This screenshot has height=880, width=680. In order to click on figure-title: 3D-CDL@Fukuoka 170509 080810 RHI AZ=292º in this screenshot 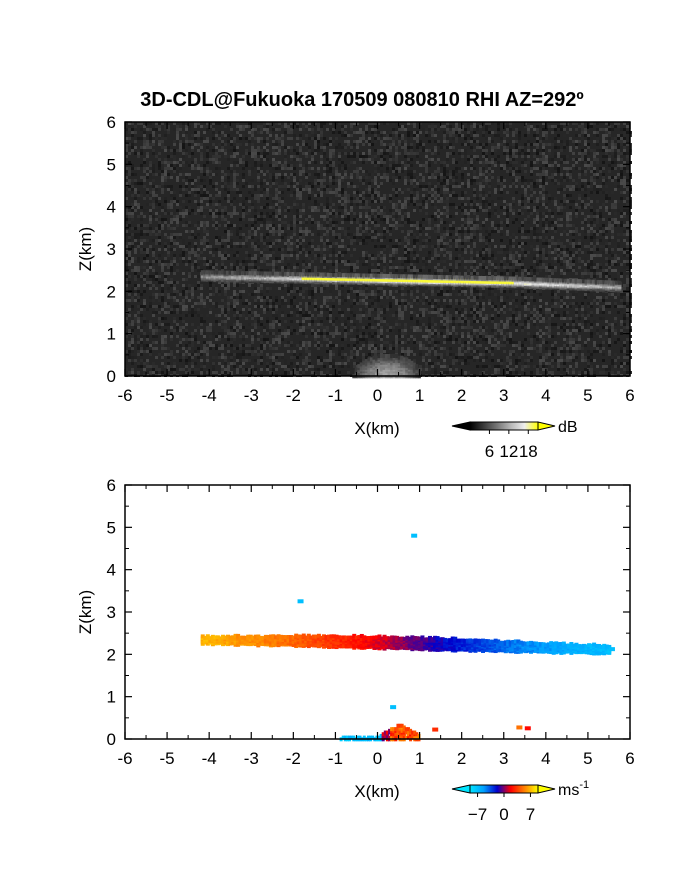, I will do `click(362, 100)`.